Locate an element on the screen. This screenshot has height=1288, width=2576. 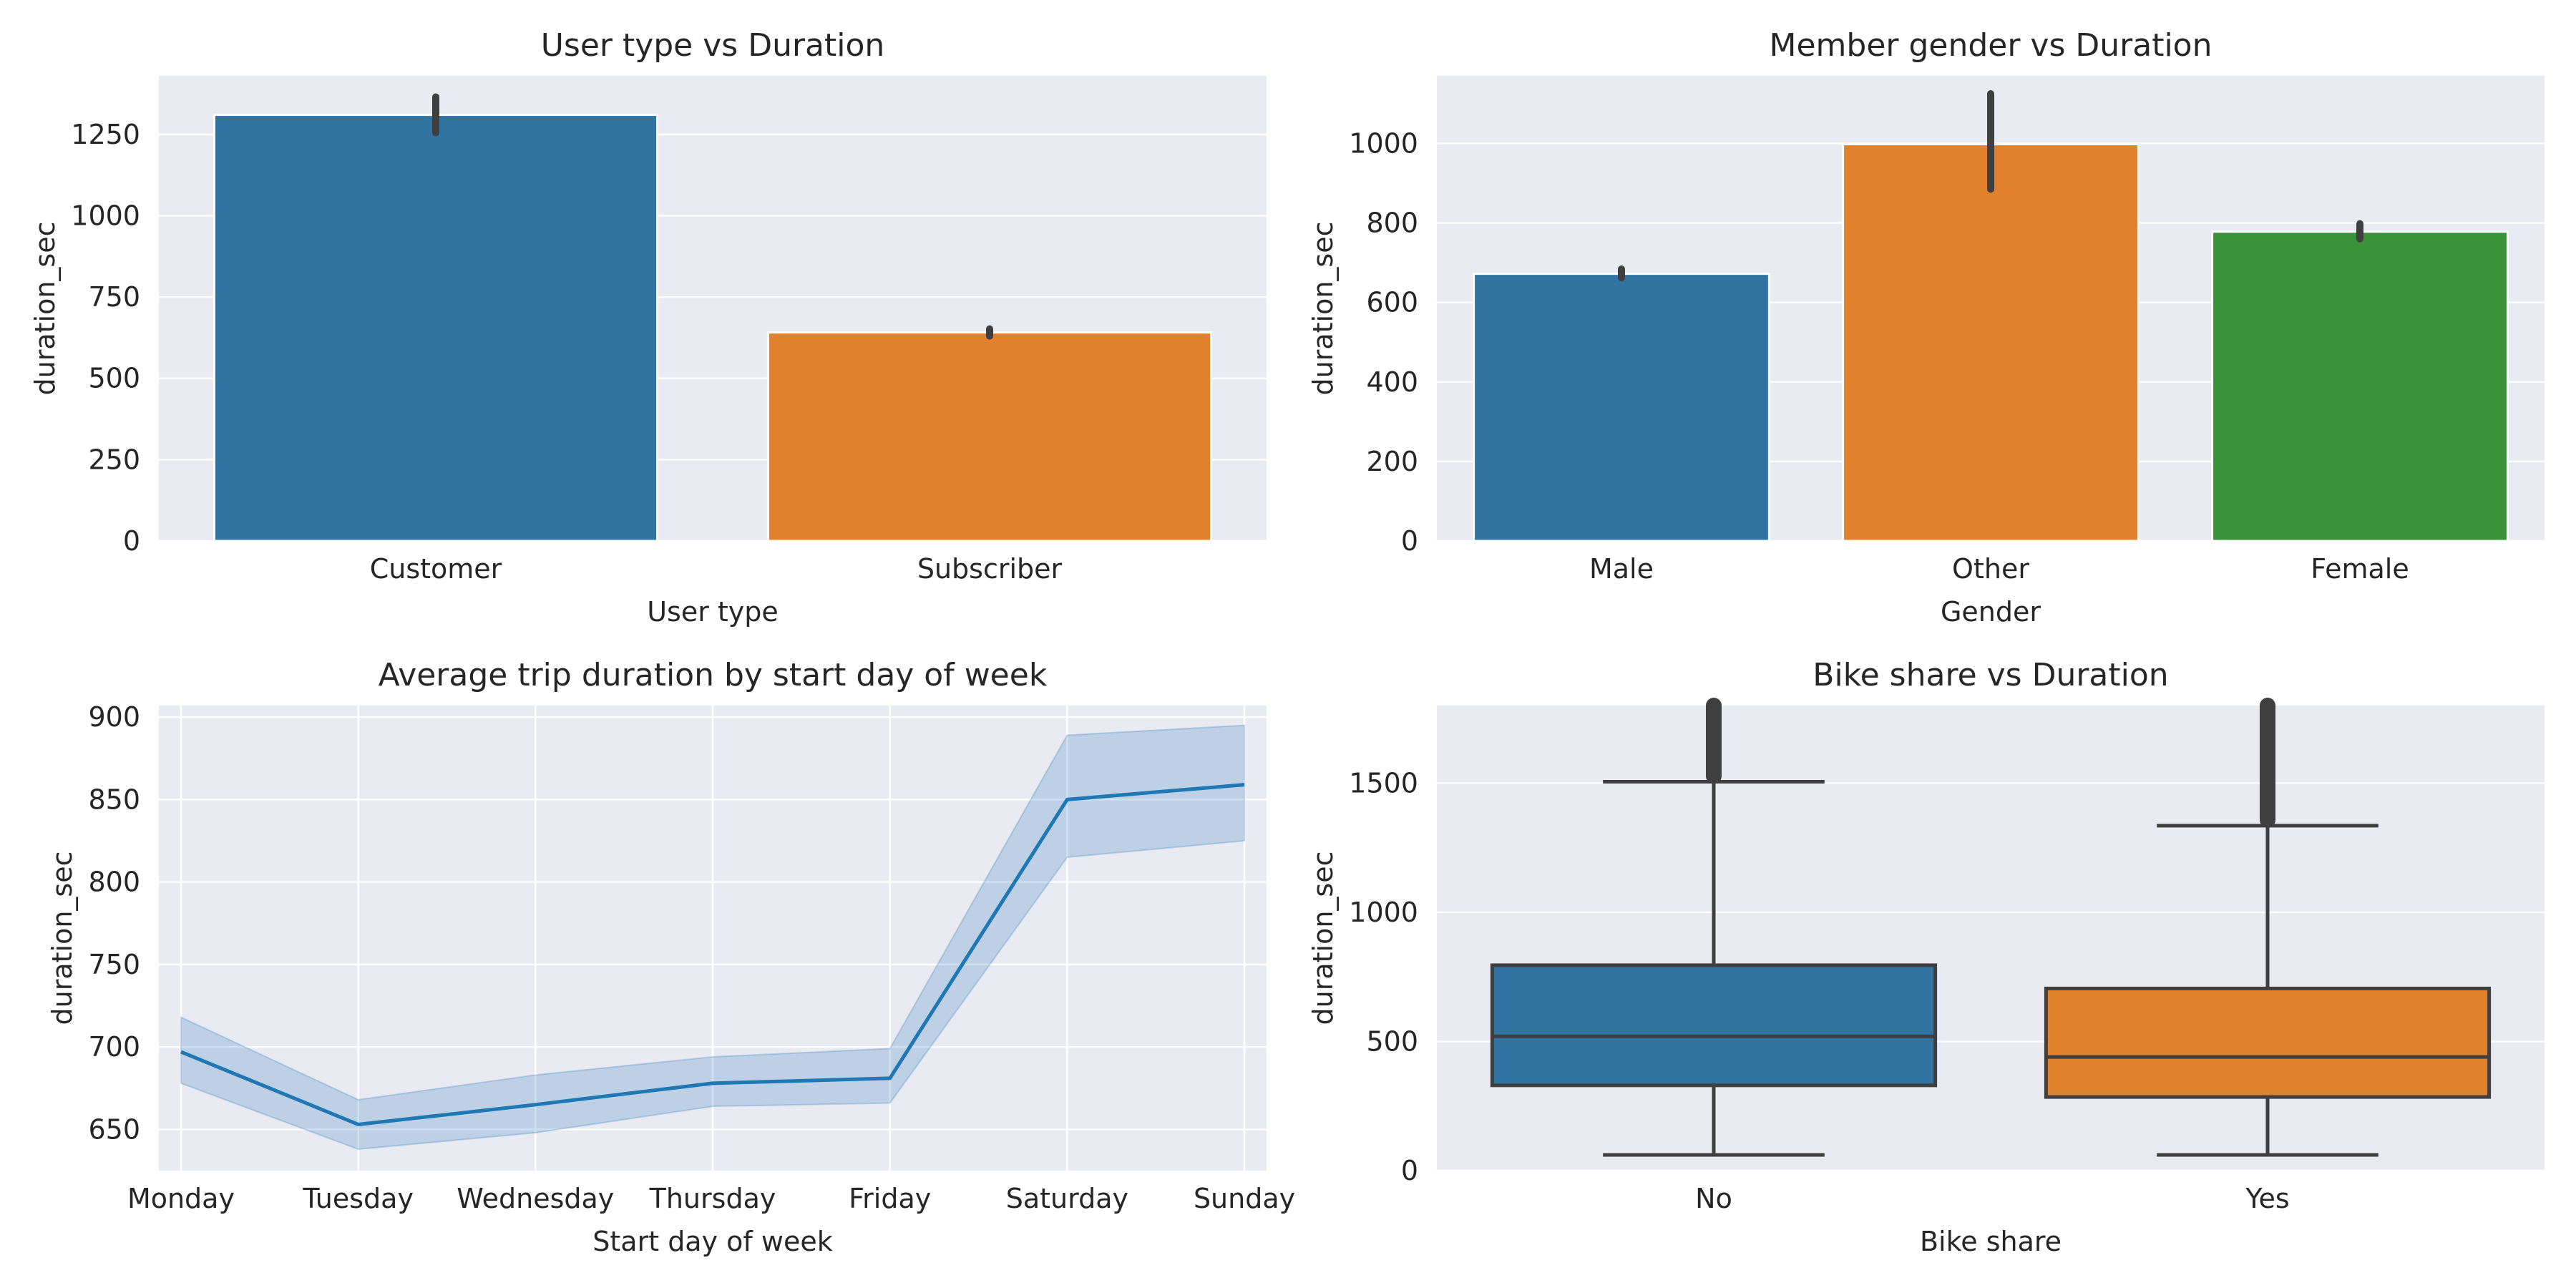
y-tick-label: 650 is located at coordinates (114, 1129).